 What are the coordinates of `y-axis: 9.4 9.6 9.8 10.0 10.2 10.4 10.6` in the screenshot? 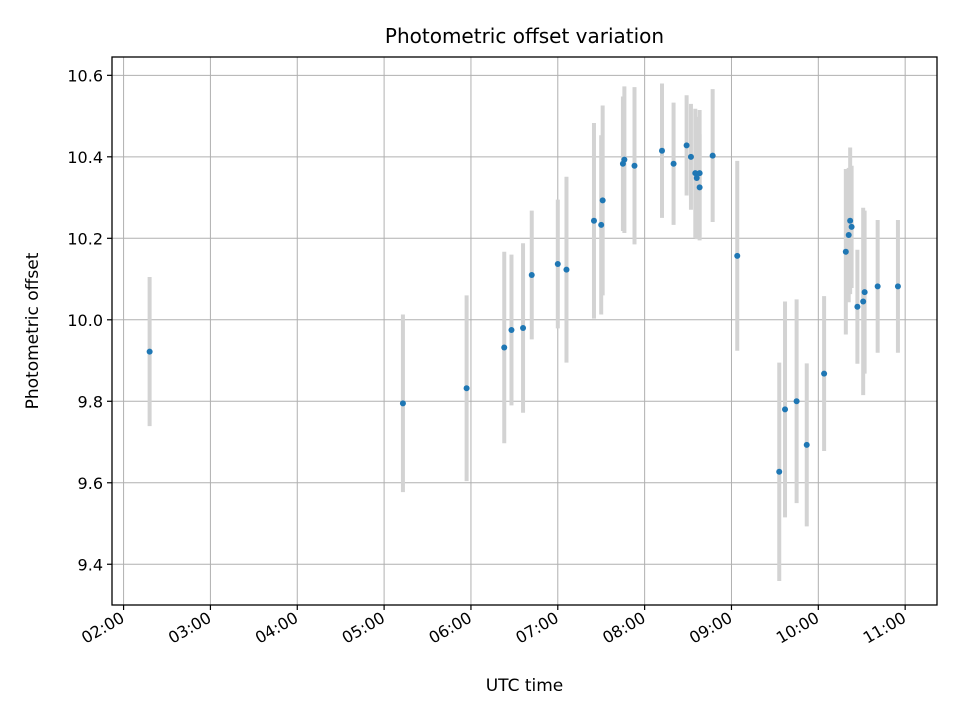 It's located at (89, 320).